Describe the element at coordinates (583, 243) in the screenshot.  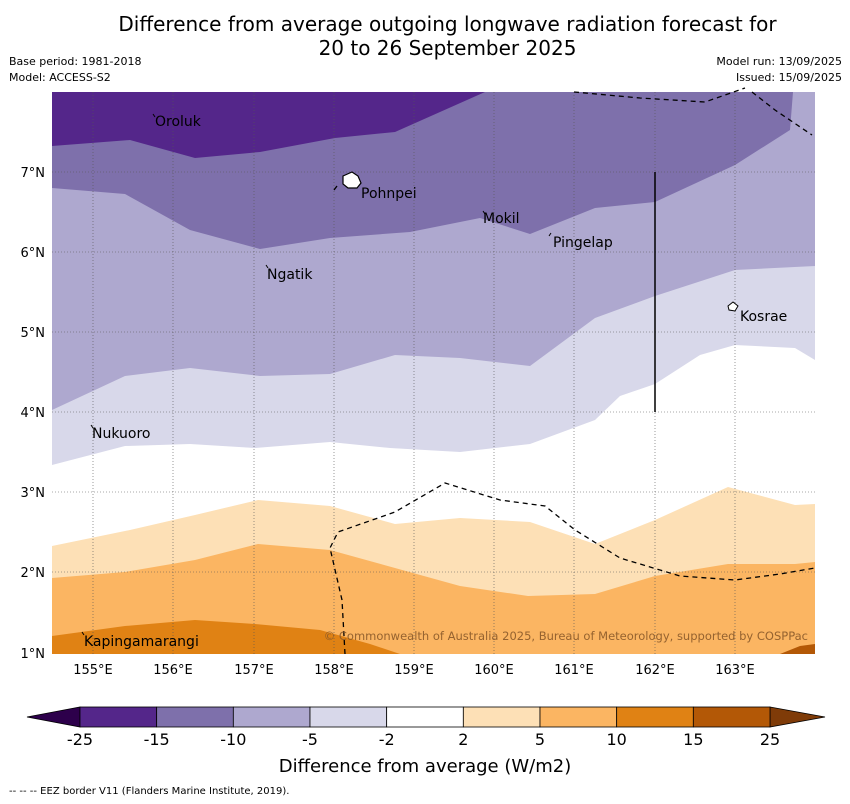
I see `place-label-pingelap: Pingelap` at that location.